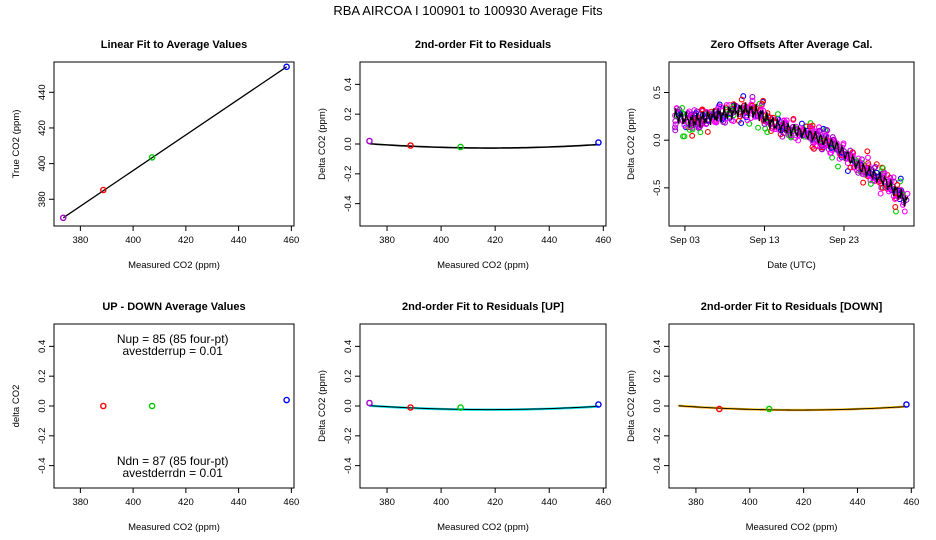 This screenshot has width=936, height=540. Describe the element at coordinates (42, 164) in the screenshot. I see `y-tick-label: 400` at that location.